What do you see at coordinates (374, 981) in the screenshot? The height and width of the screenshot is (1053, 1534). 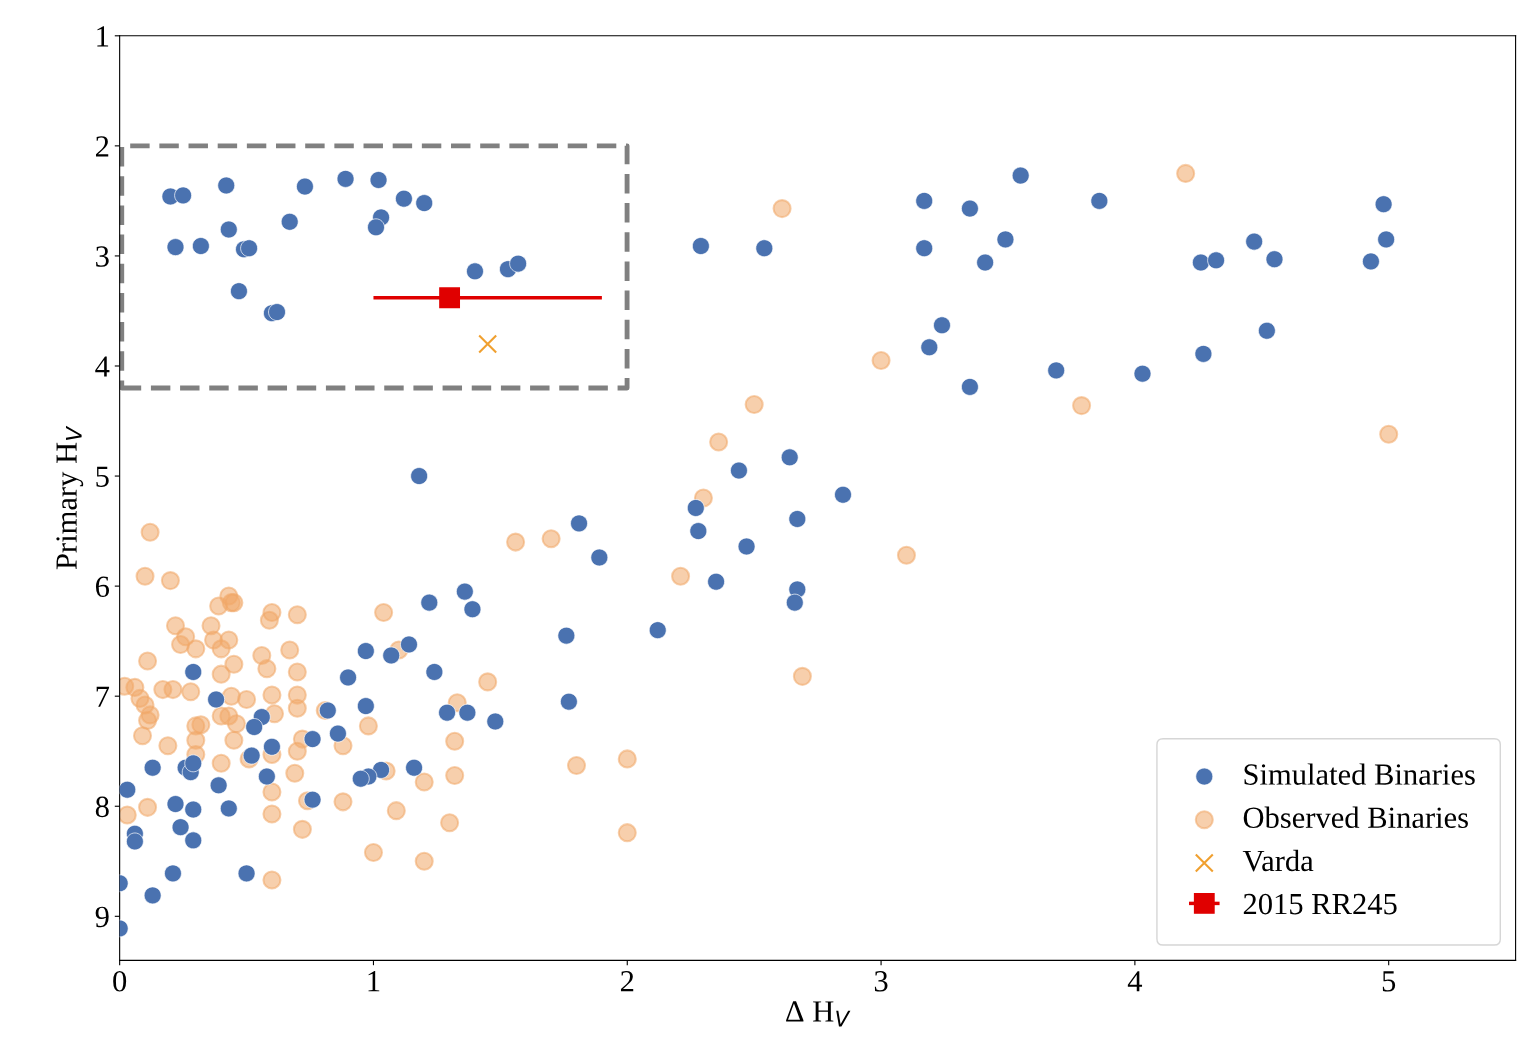 I see `x-tick-label: 1` at bounding box center [374, 981].